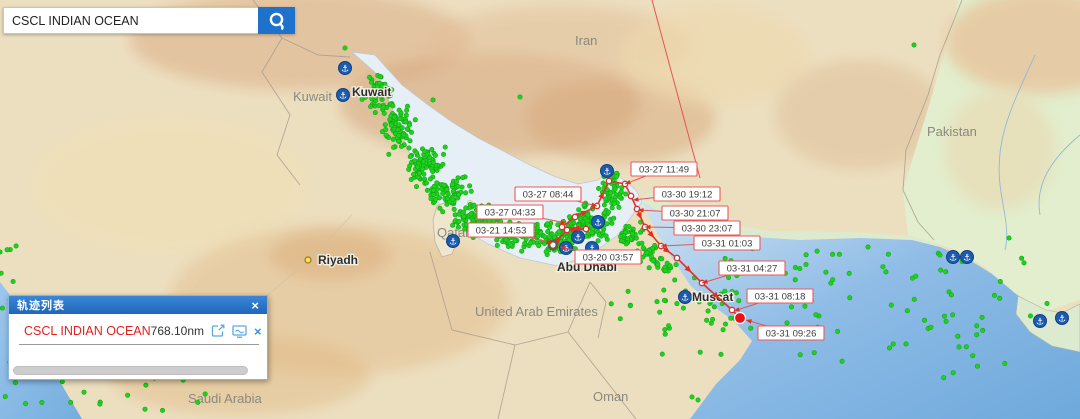  I want to click on track-list-panel-header: 轨迹列表 ×, so click(138, 305).